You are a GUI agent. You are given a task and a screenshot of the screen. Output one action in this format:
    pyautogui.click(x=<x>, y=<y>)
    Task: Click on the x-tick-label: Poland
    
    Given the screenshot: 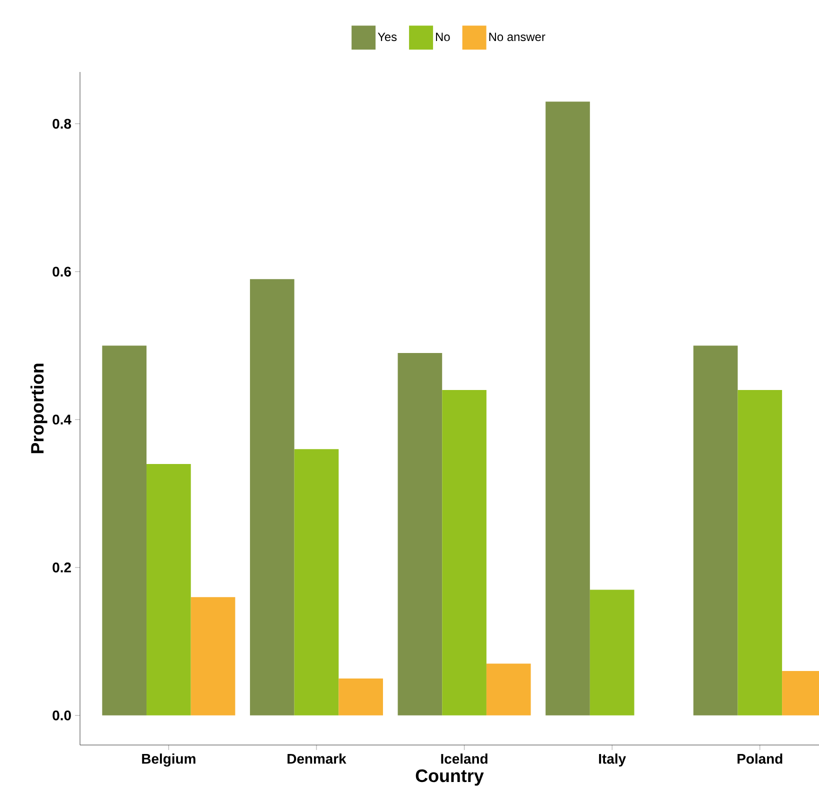 What is the action you would take?
    pyautogui.click(x=760, y=759)
    